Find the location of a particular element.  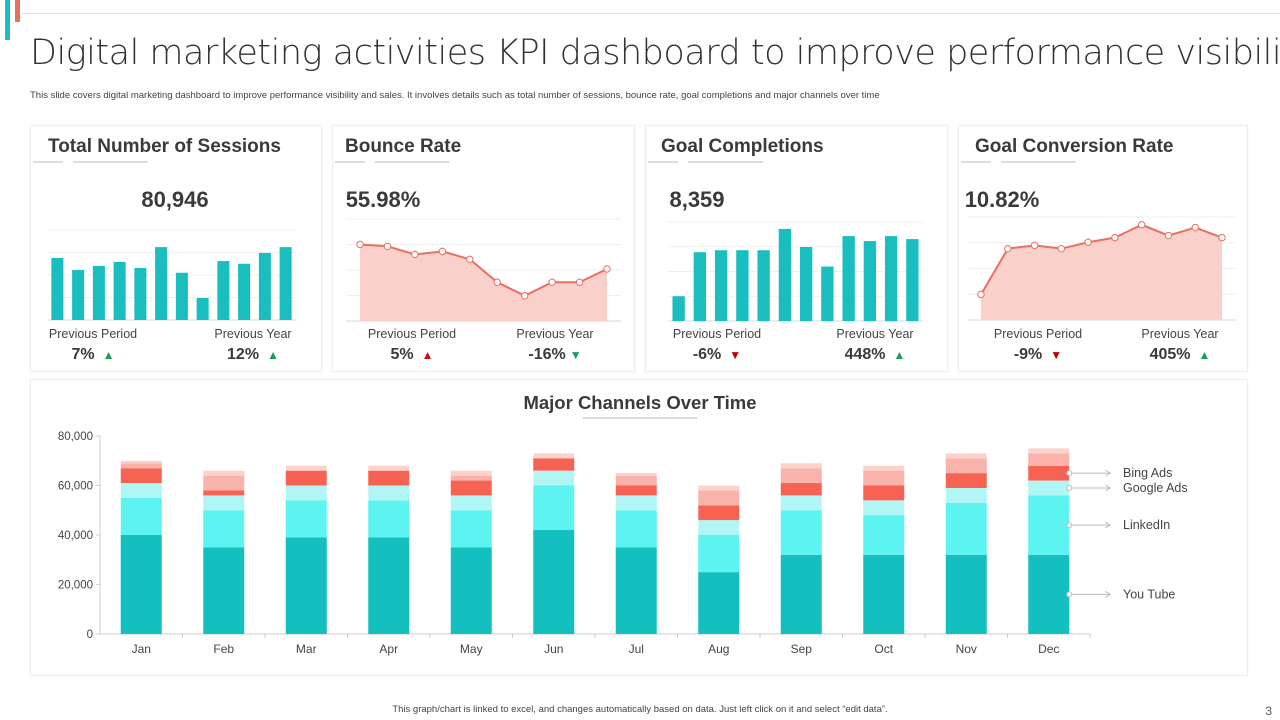

y-tick-label: 20,000 is located at coordinates (75, 586).